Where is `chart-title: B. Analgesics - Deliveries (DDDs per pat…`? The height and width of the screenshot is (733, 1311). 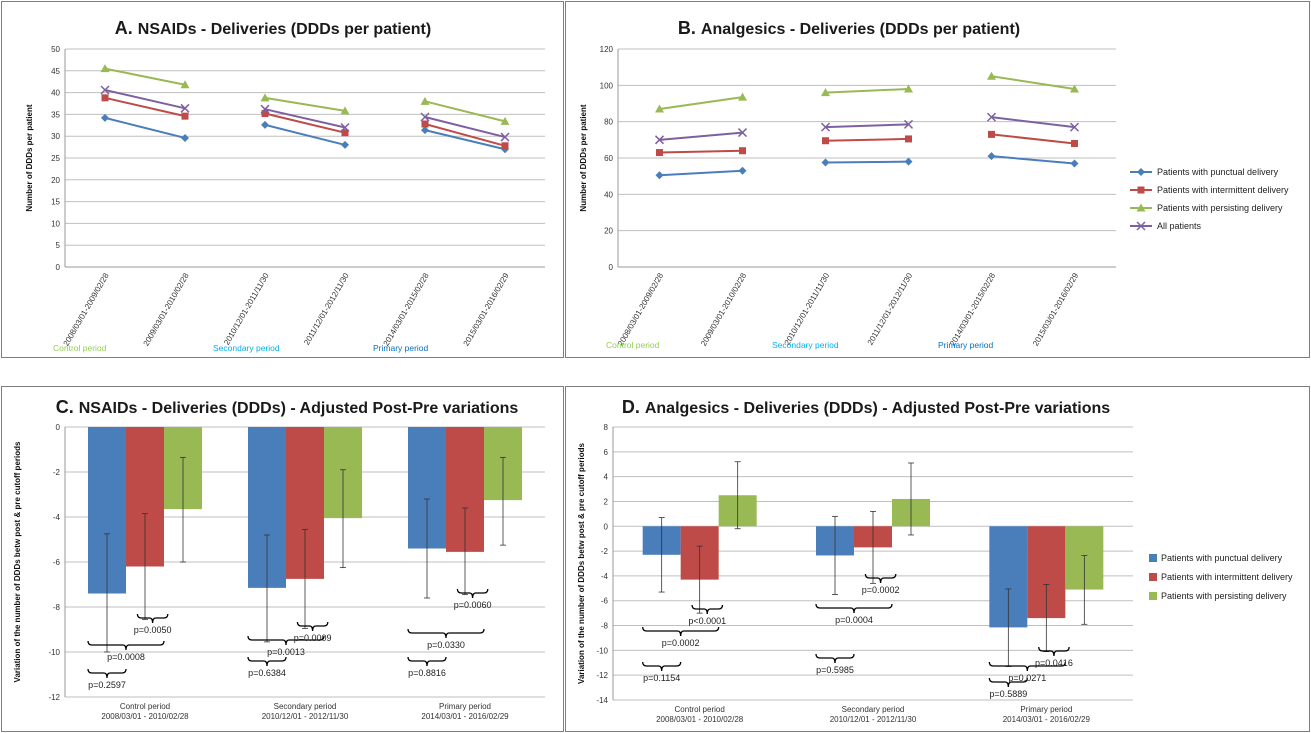
chart-title: B. Analgesics - Deliveries (DDDs per pat… is located at coordinates (849, 28).